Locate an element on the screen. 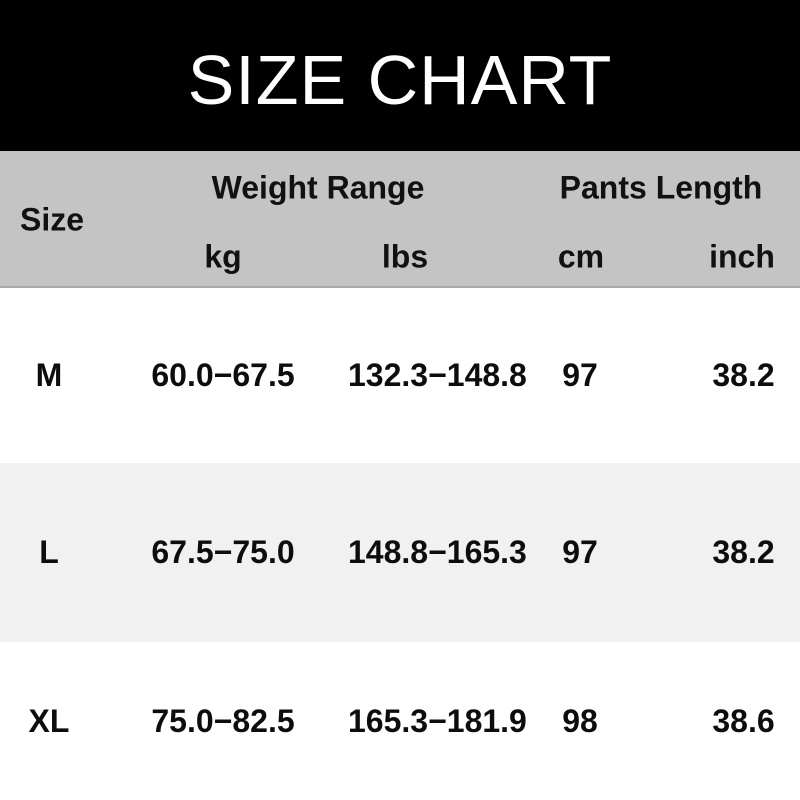  cell-weight-kg: 60.0−67.5 is located at coordinates (223, 375).